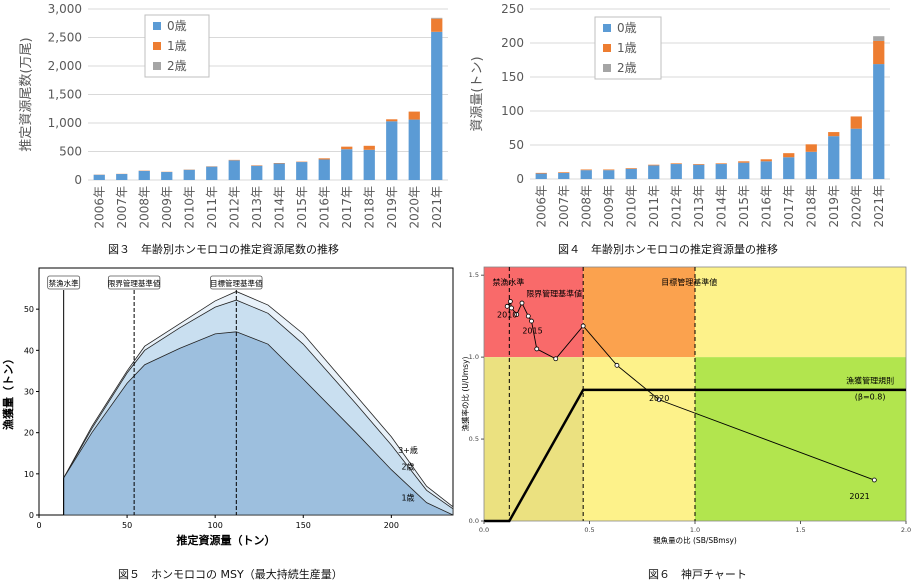  Describe the element at coordinates (122, 207) in the screenshot. I see `fig3-xtick-label: 2007年` at that location.